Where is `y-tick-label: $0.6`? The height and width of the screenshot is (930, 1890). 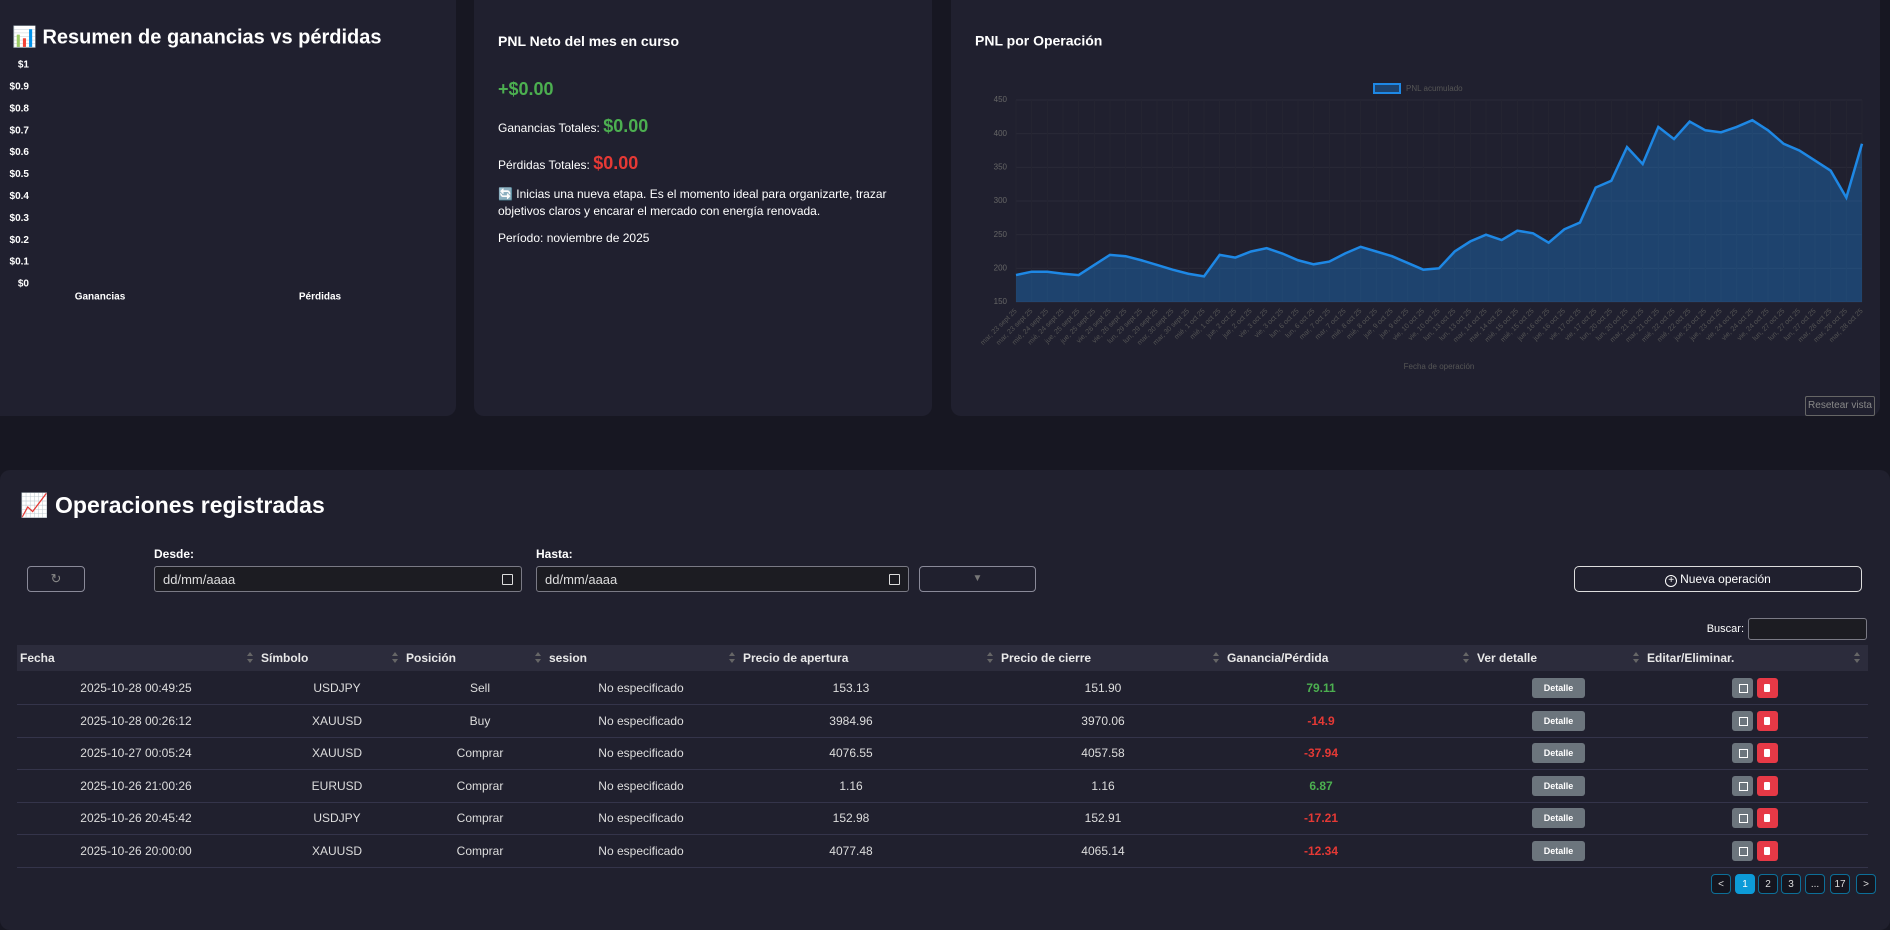
y-tick-label: $0.6 is located at coordinates (20, 152).